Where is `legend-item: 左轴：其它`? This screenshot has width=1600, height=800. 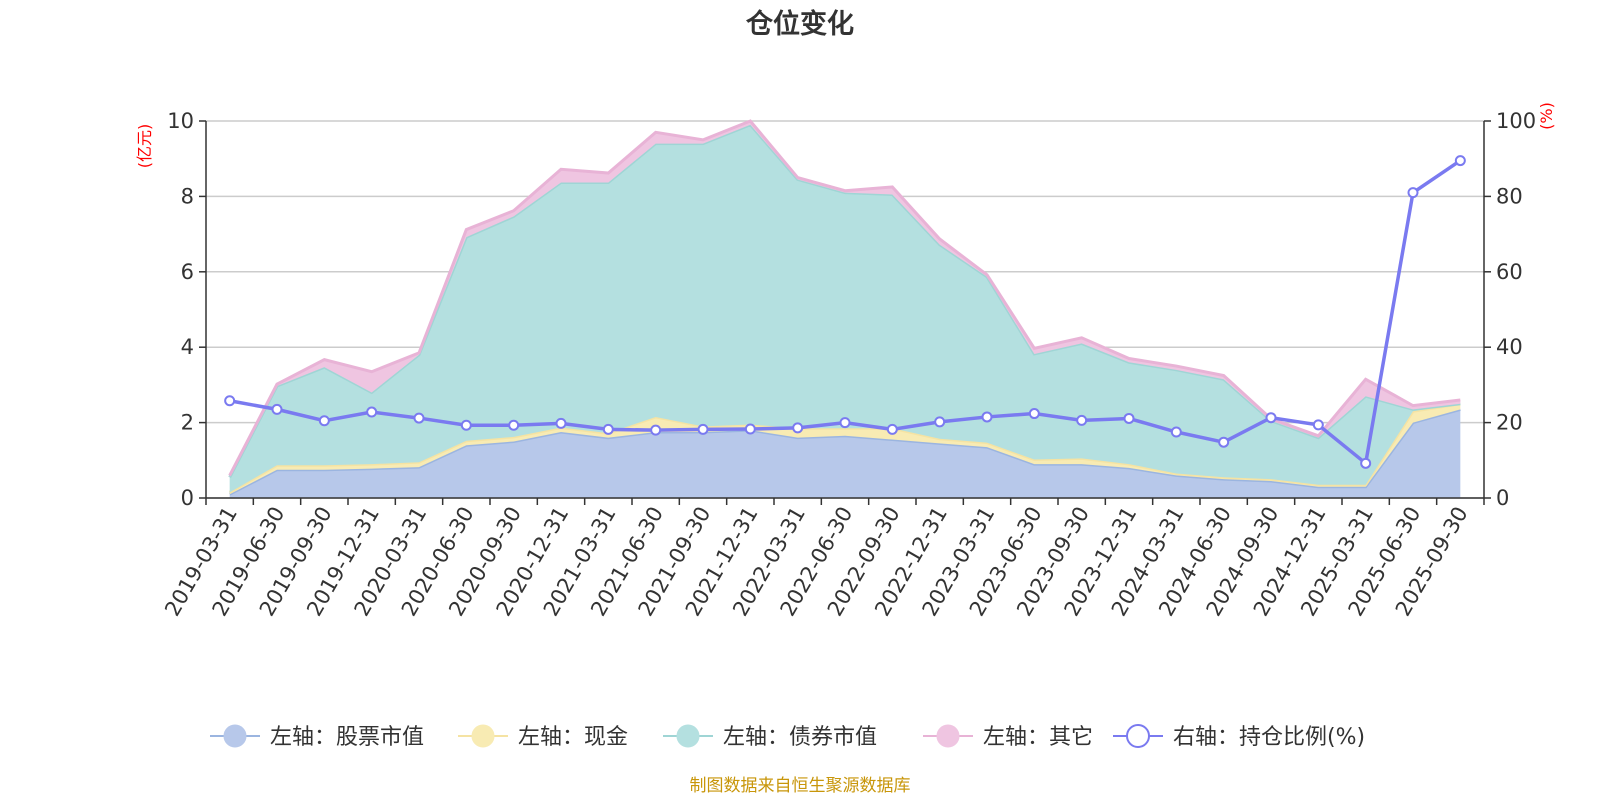
legend-item: 左轴：其它 is located at coordinates (1008, 737).